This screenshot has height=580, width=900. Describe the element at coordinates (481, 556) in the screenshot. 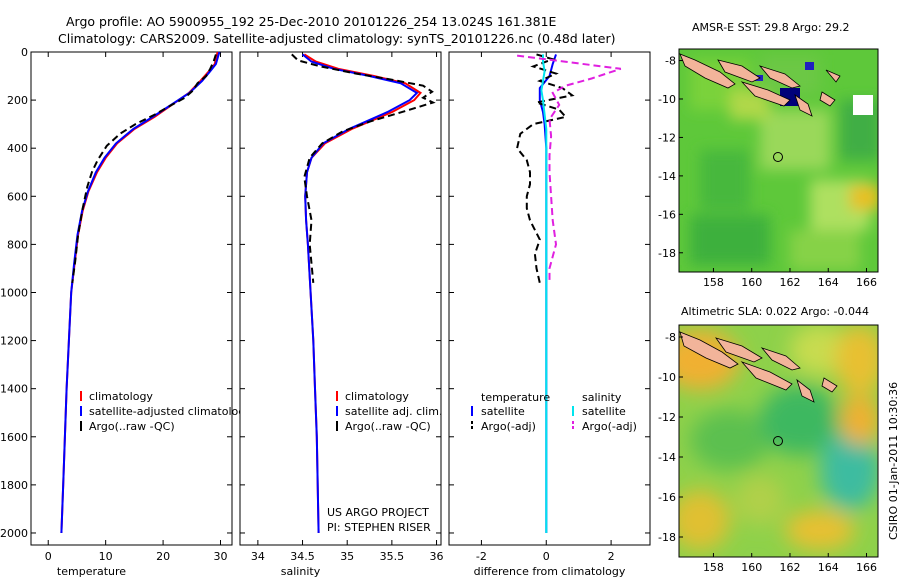

I see `difference-profile-xtick-label: -2` at that location.